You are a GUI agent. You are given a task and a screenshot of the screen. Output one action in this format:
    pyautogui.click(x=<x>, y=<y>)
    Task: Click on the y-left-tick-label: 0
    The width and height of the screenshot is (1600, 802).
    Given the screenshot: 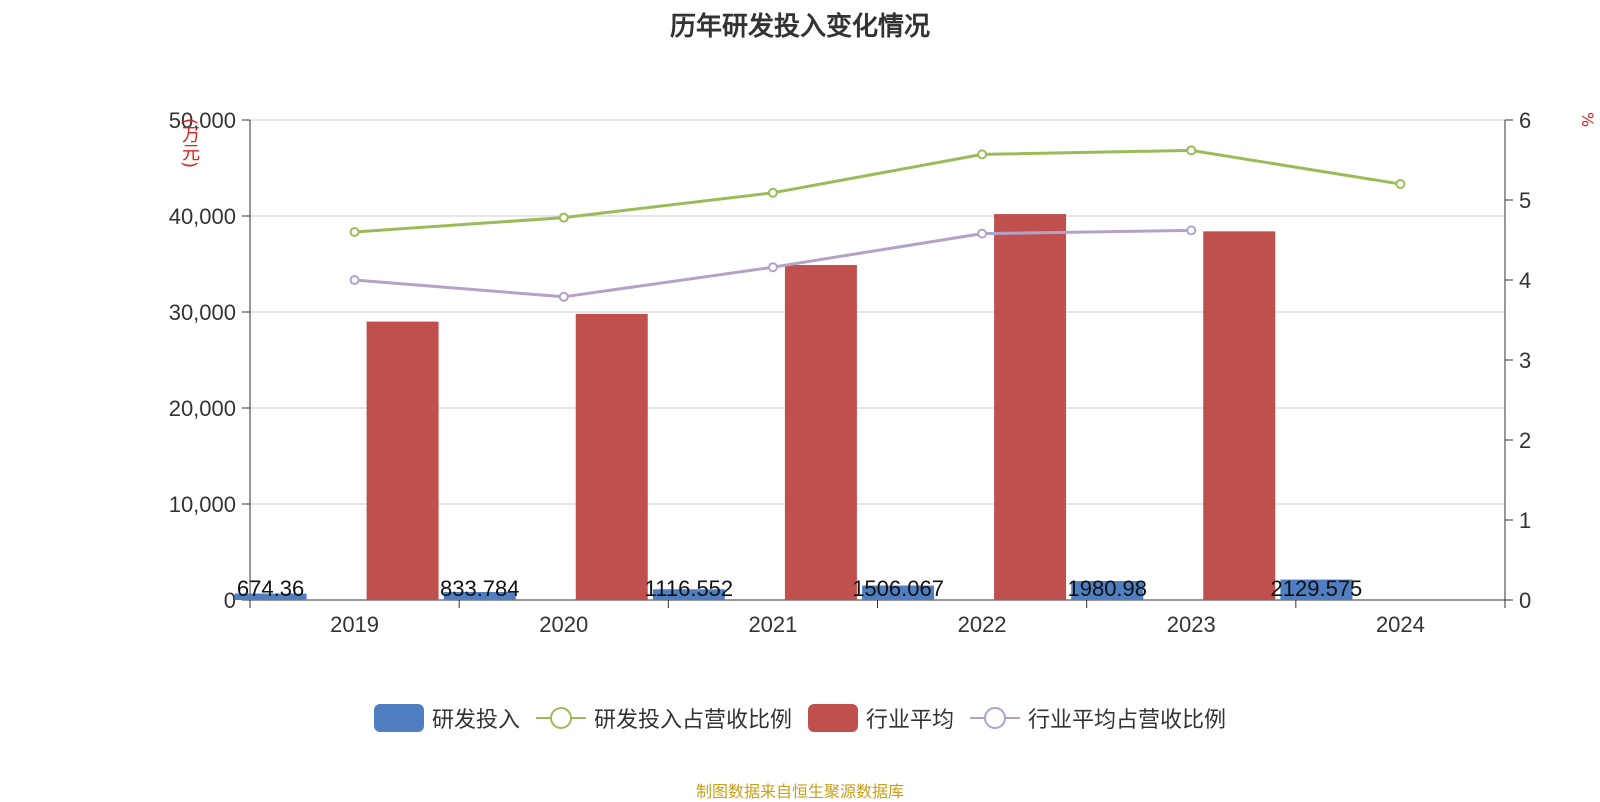 What is the action you would take?
    pyautogui.click(x=230, y=600)
    